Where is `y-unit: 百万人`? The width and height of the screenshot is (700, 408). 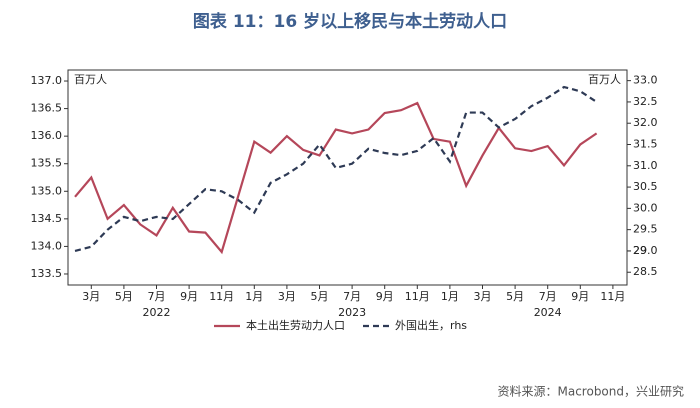 y-unit: 百万人 is located at coordinates (90, 79).